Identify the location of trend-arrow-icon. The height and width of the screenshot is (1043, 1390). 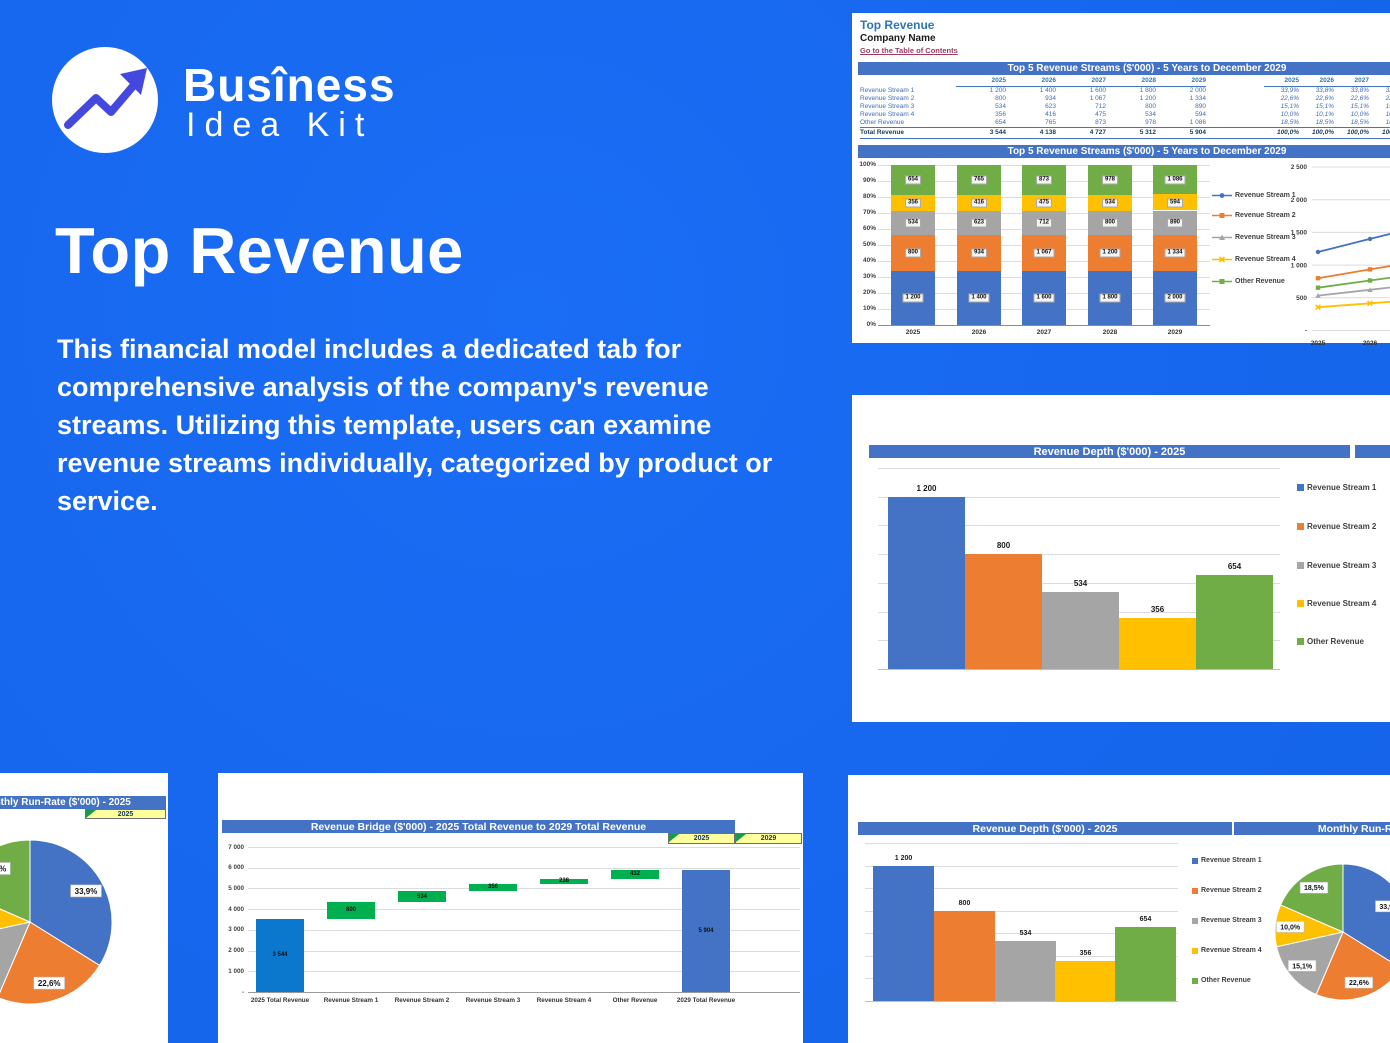
(105, 98).